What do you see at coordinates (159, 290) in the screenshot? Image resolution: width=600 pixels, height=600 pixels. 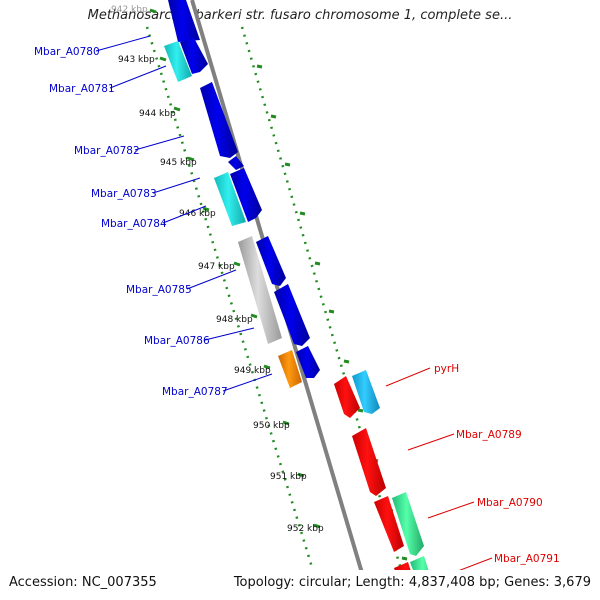 I see `gene-label: Mbar_A0785` at bounding box center [159, 290].